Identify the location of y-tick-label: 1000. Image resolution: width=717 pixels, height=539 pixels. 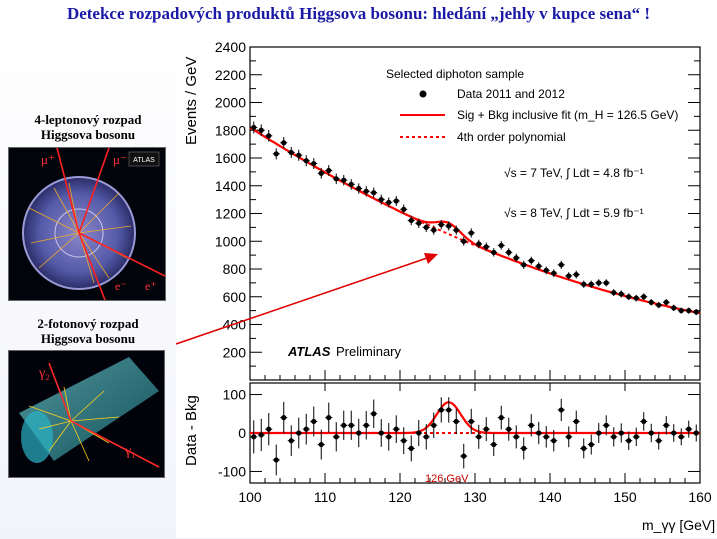
(230, 241).